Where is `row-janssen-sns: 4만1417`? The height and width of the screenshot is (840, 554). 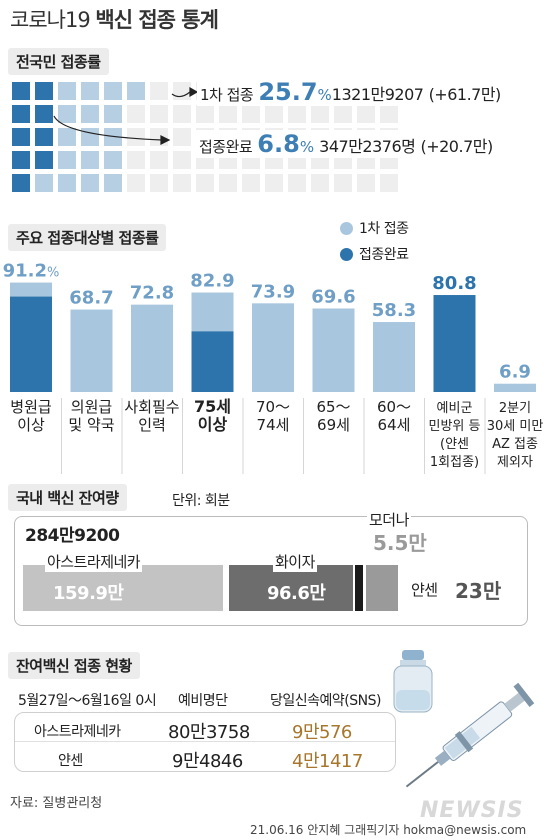
row-janssen-sns: 4만1417 is located at coordinates (327, 761).